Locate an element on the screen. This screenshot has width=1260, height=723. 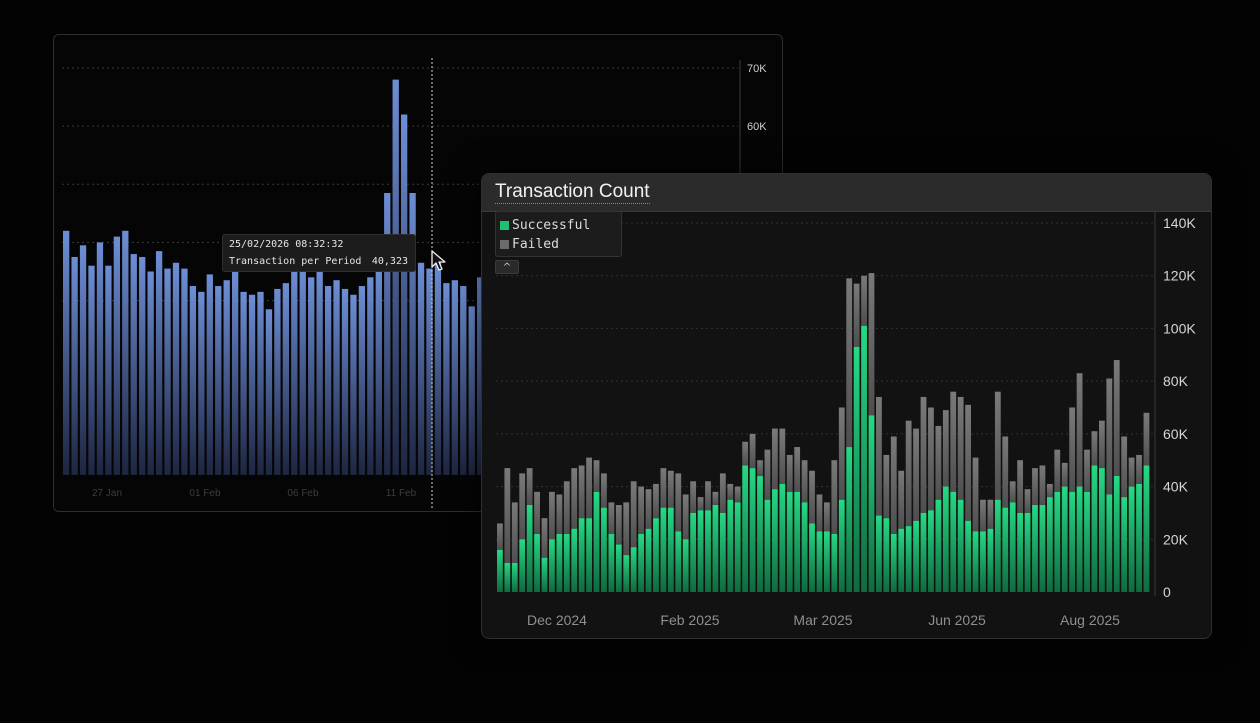
legend-label-successful: Successful is located at coordinates (551, 225).